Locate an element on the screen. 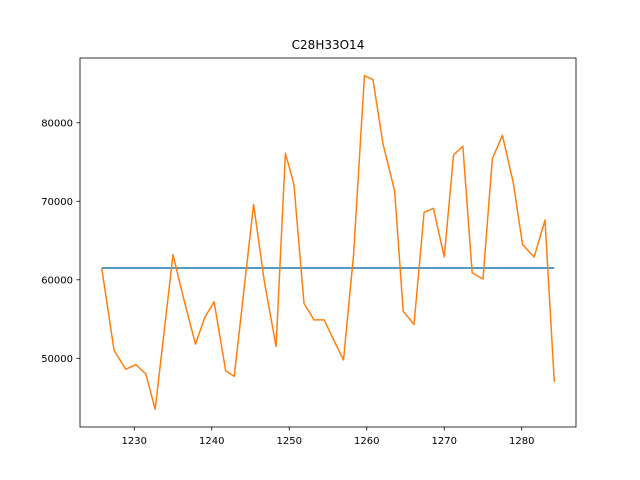  chart-title: C28H33O14 is located at coordinates (328, 45).